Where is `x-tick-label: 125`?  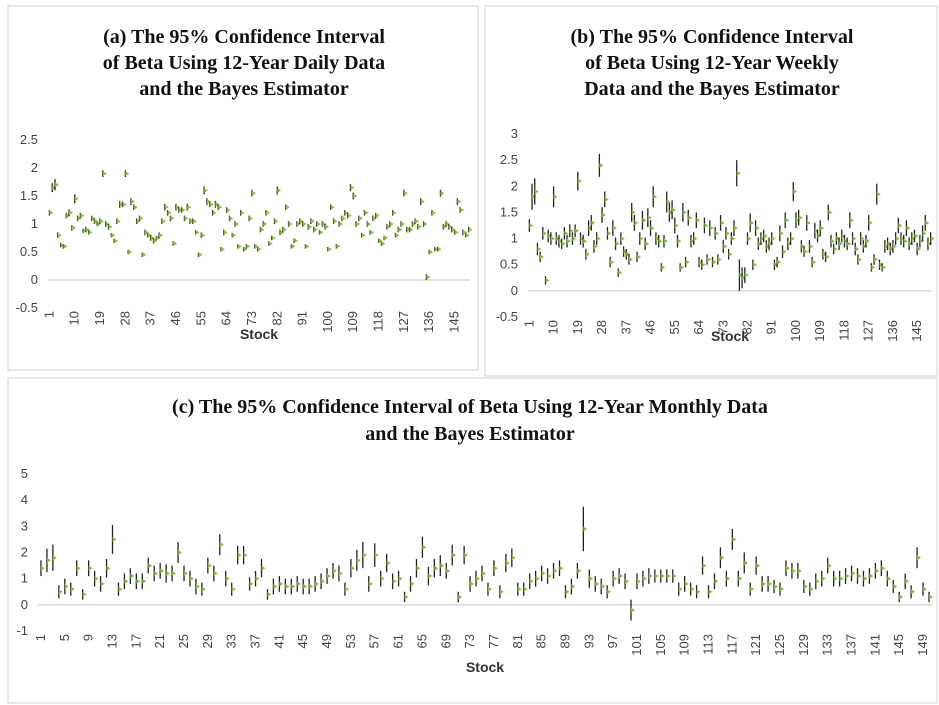
x-tick-label: 125 is located at coordinates (779, 645).